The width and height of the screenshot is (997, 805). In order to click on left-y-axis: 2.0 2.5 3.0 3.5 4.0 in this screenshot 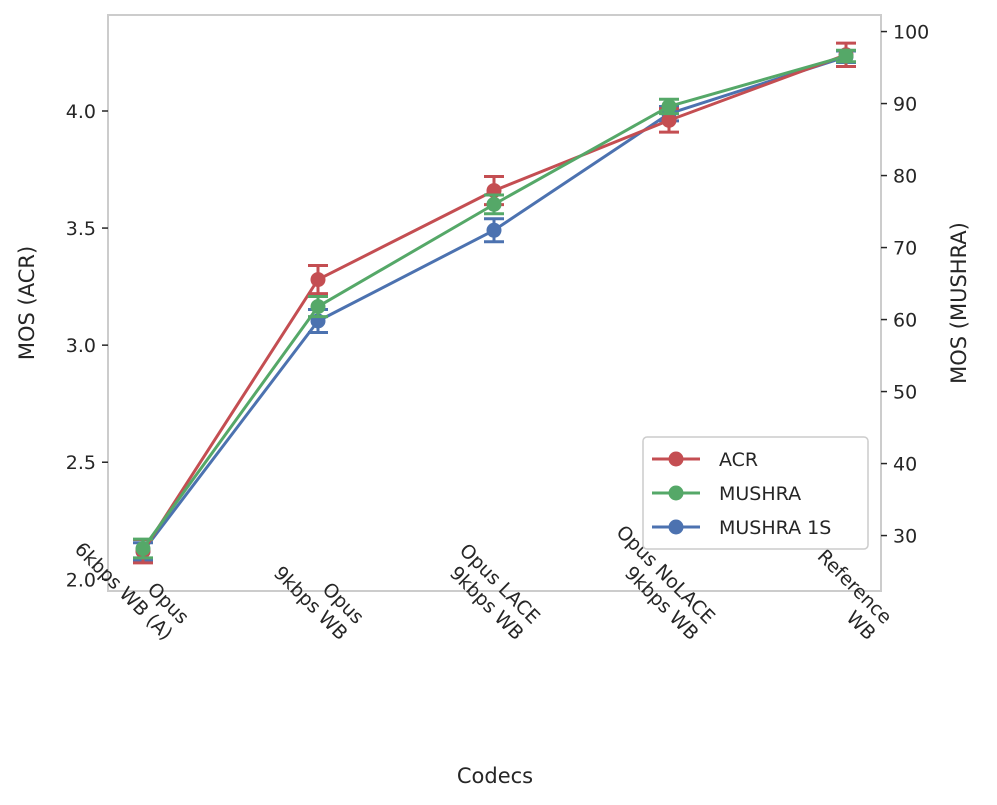, I will do `click(87, 346)`.